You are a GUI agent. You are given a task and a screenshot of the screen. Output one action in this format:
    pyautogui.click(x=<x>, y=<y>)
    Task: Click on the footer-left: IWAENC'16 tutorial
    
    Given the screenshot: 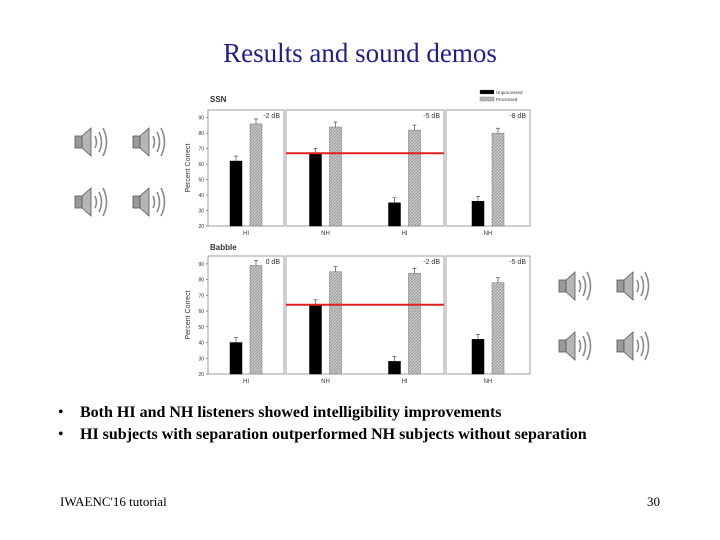 What is the action you would take?
    pyautogui.click(x=113, y=501)
    